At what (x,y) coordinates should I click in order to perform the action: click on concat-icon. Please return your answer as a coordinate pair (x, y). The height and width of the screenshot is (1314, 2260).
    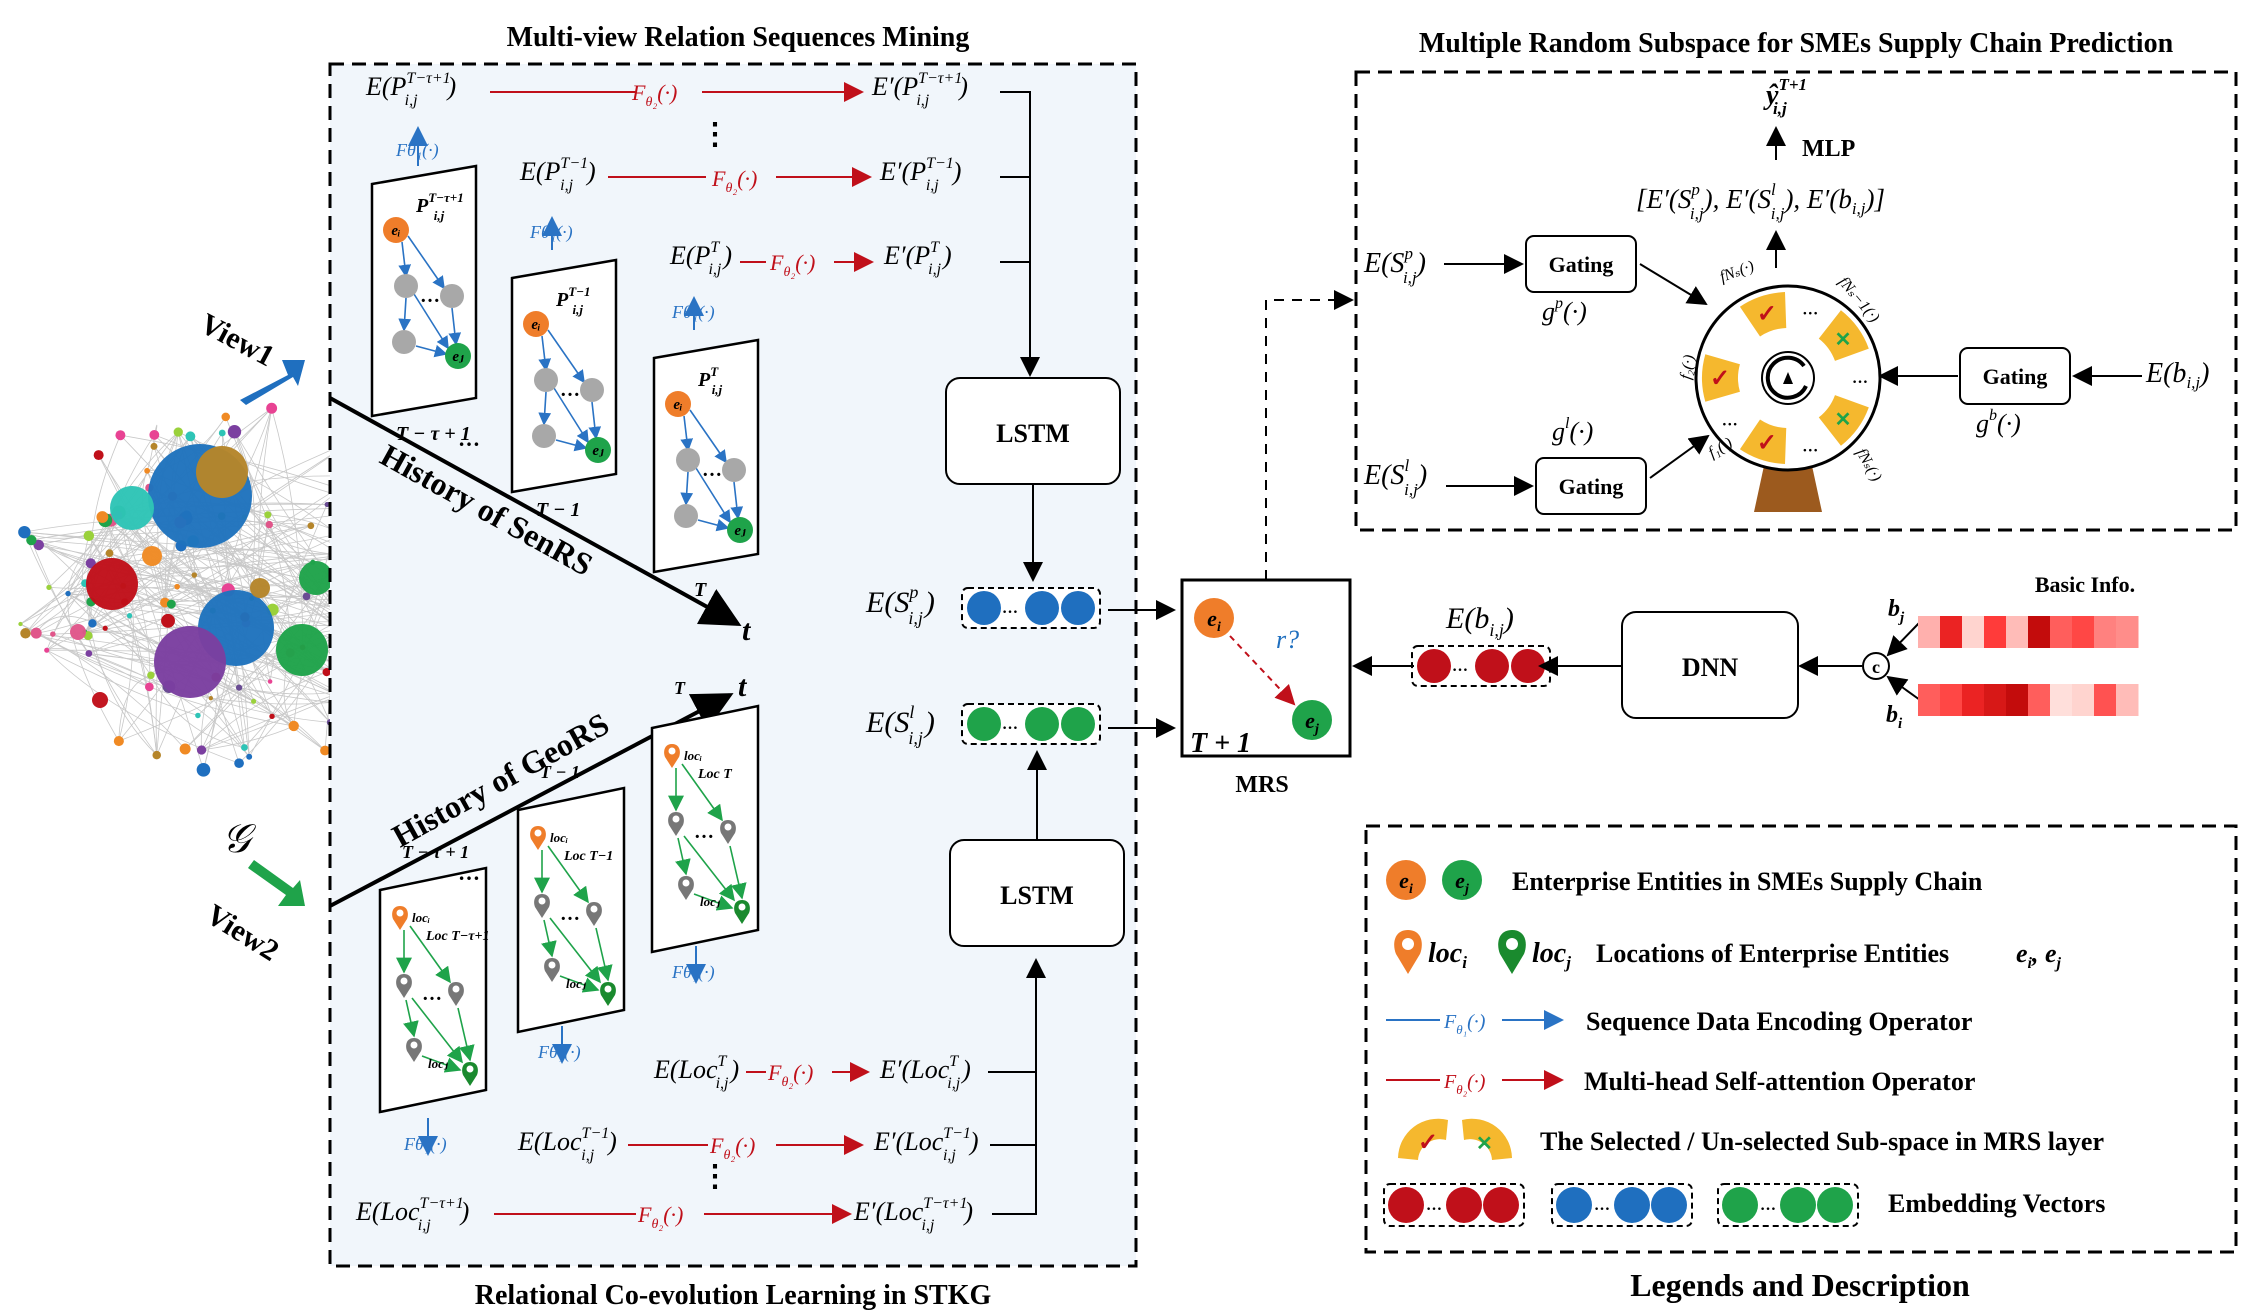
    Looking at the image, I should click on (1876, 666).